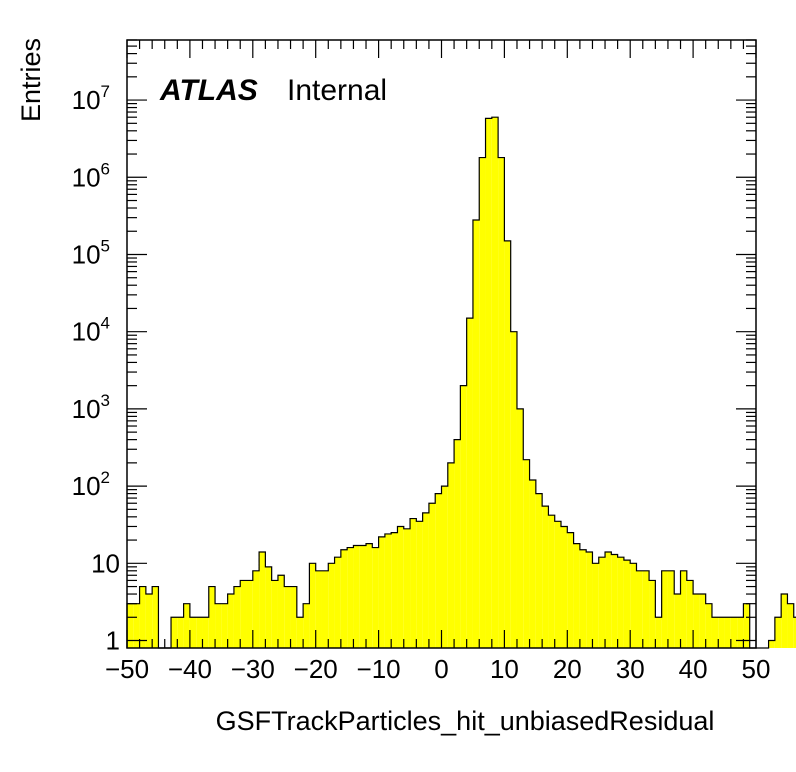 Image resolution: width=796 pixels, height=772 pixels. What do you see at coordinates (96, 368) in the screenshot?
I see `y-tick-labels: 1 10 10² 10³ 10⁴ 10⁵ 10⁶ 10⁷` at bounding box center [96, 368].